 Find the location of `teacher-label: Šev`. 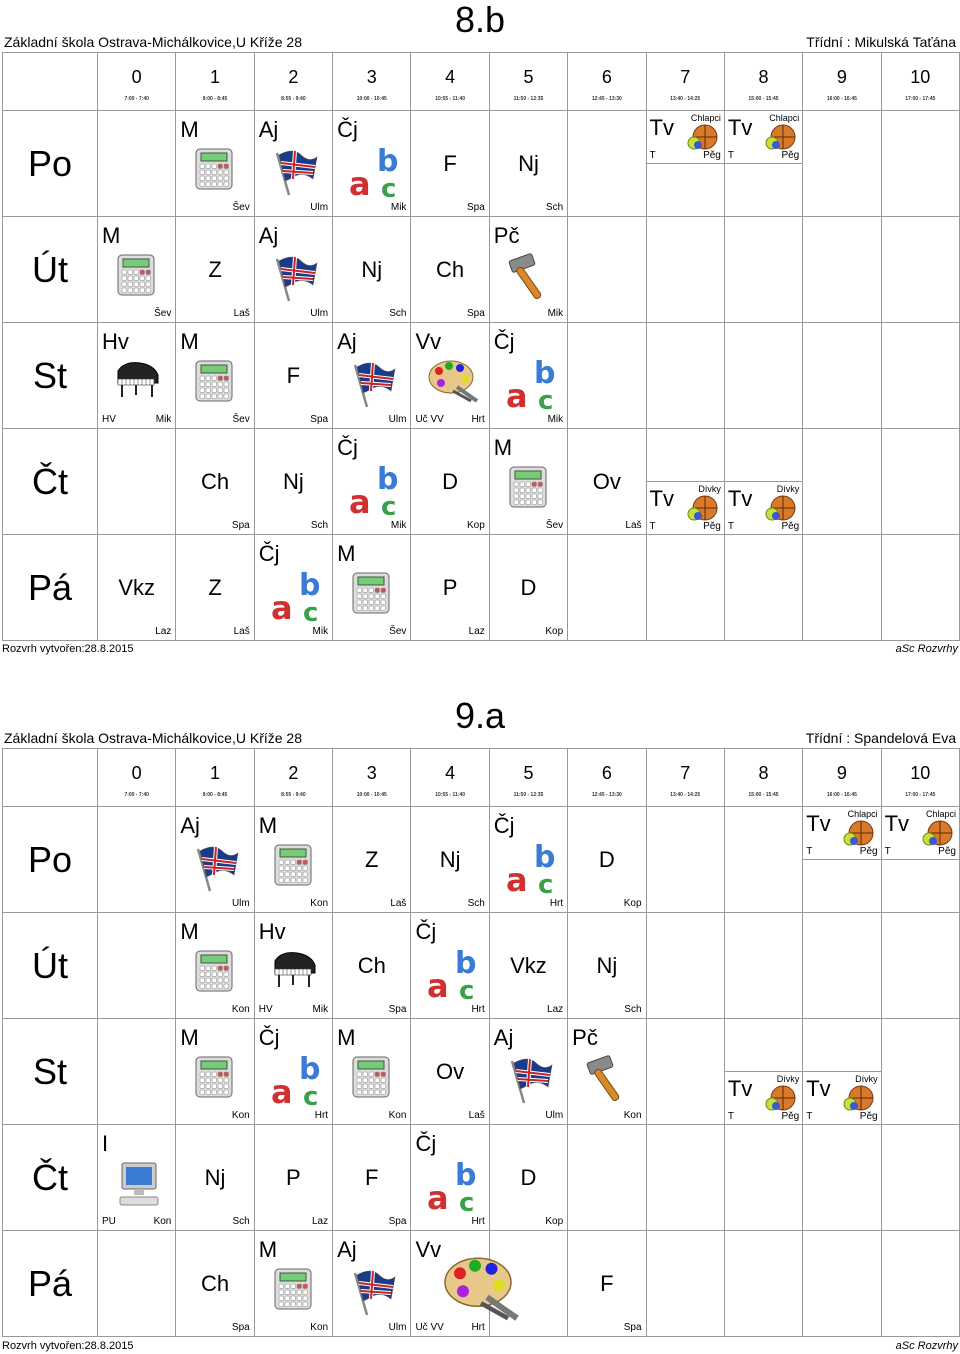

teacher-label: Šev is located at coordinates (554, 525).